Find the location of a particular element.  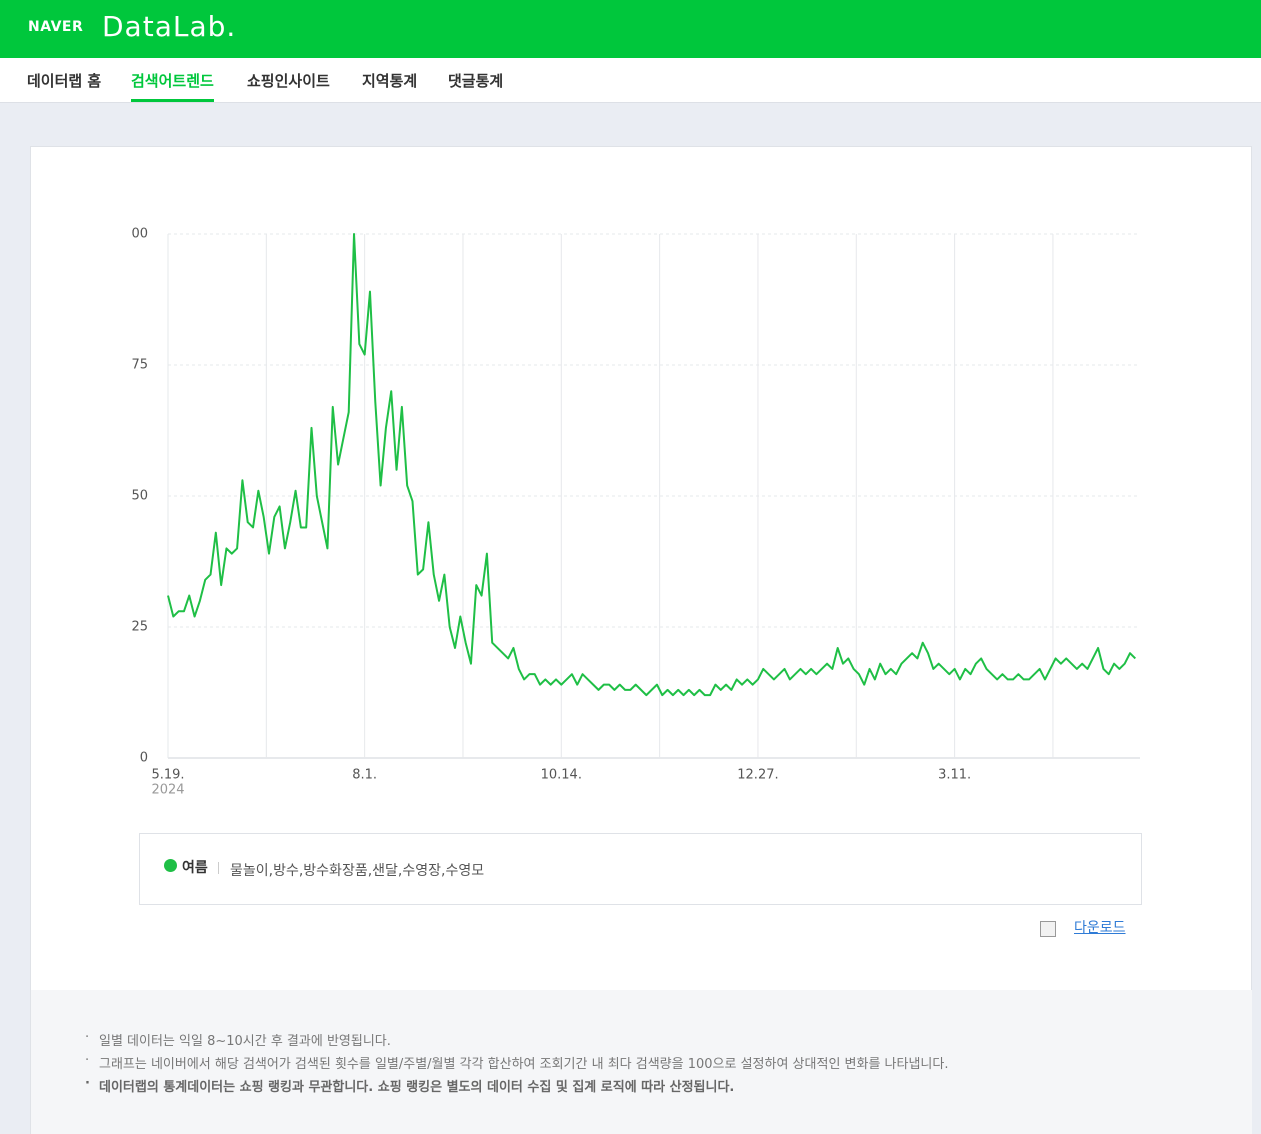

legend-dot is located at coordinates (170, 865).